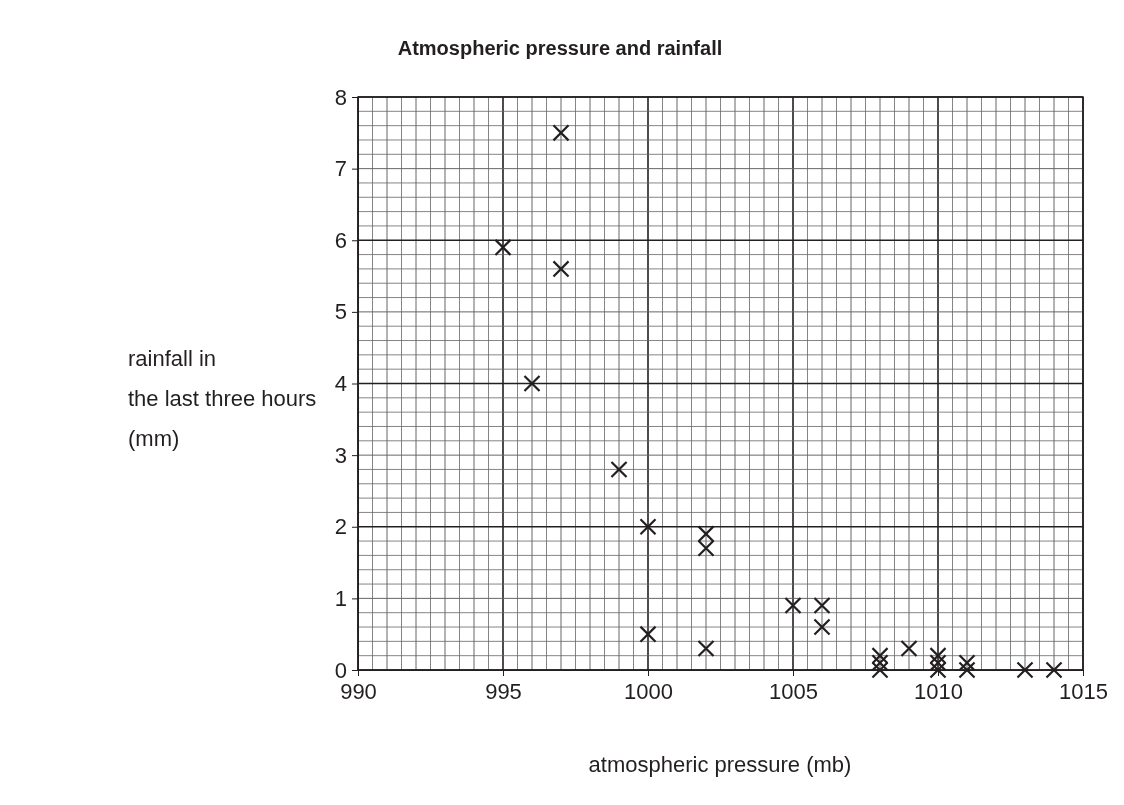 The height and width of the screenshot is (805, 1124). Describe the element at coordinates (340, 97) in the screenshot. I see `y-tick-label: 8` at that location.